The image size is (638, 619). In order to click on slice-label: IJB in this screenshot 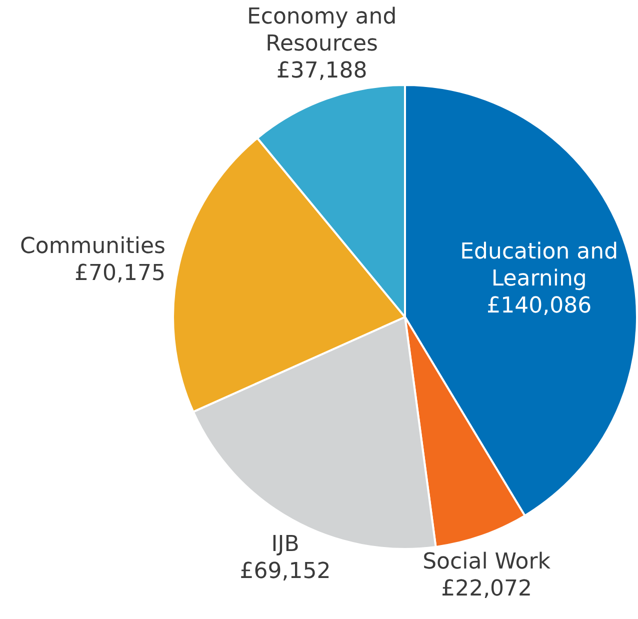, I will do `click(285, 545)`.